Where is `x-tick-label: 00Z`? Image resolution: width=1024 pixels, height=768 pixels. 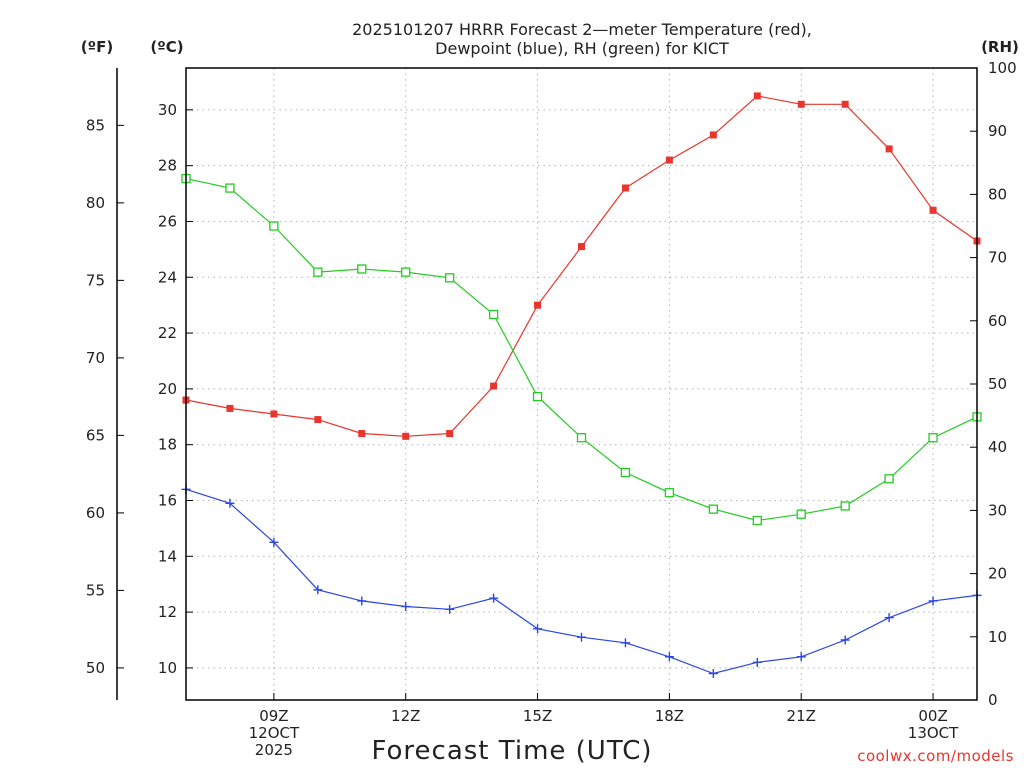
x-tick-label: 00Z is located at coordinates (932, 716).